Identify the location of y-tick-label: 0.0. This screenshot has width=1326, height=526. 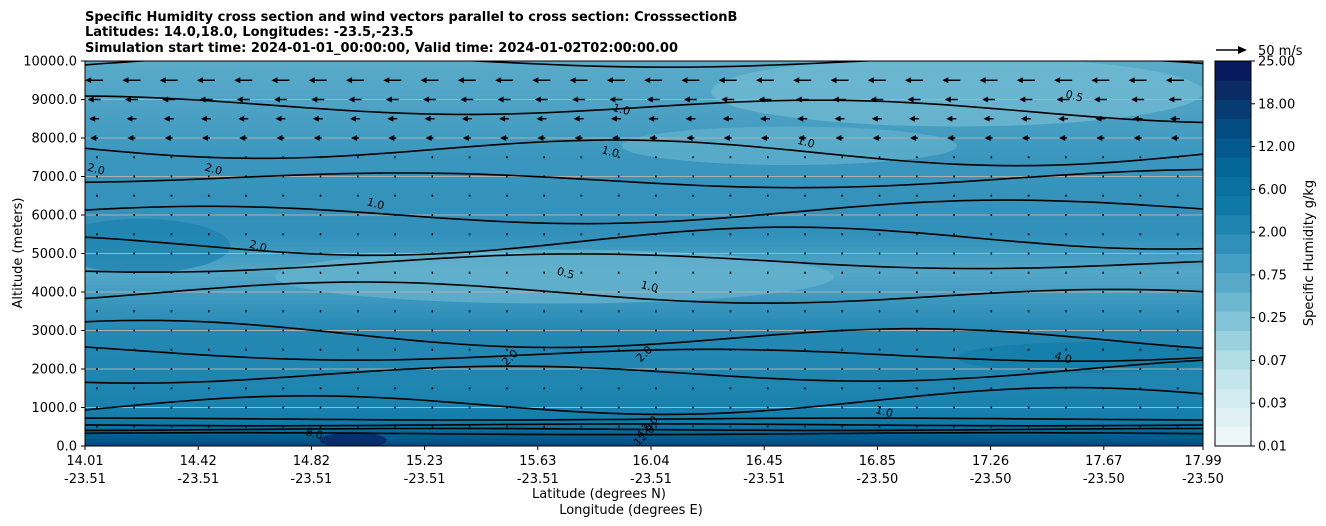
(66, 447).